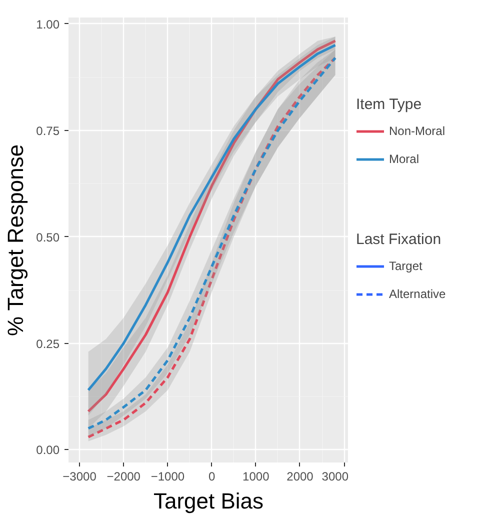 Image resolution: width=497 pixels, height=516 pixels. Describe the element at coordinates (167, 477) in the screenshot. I see `x-tick-label: −1000` at that location.